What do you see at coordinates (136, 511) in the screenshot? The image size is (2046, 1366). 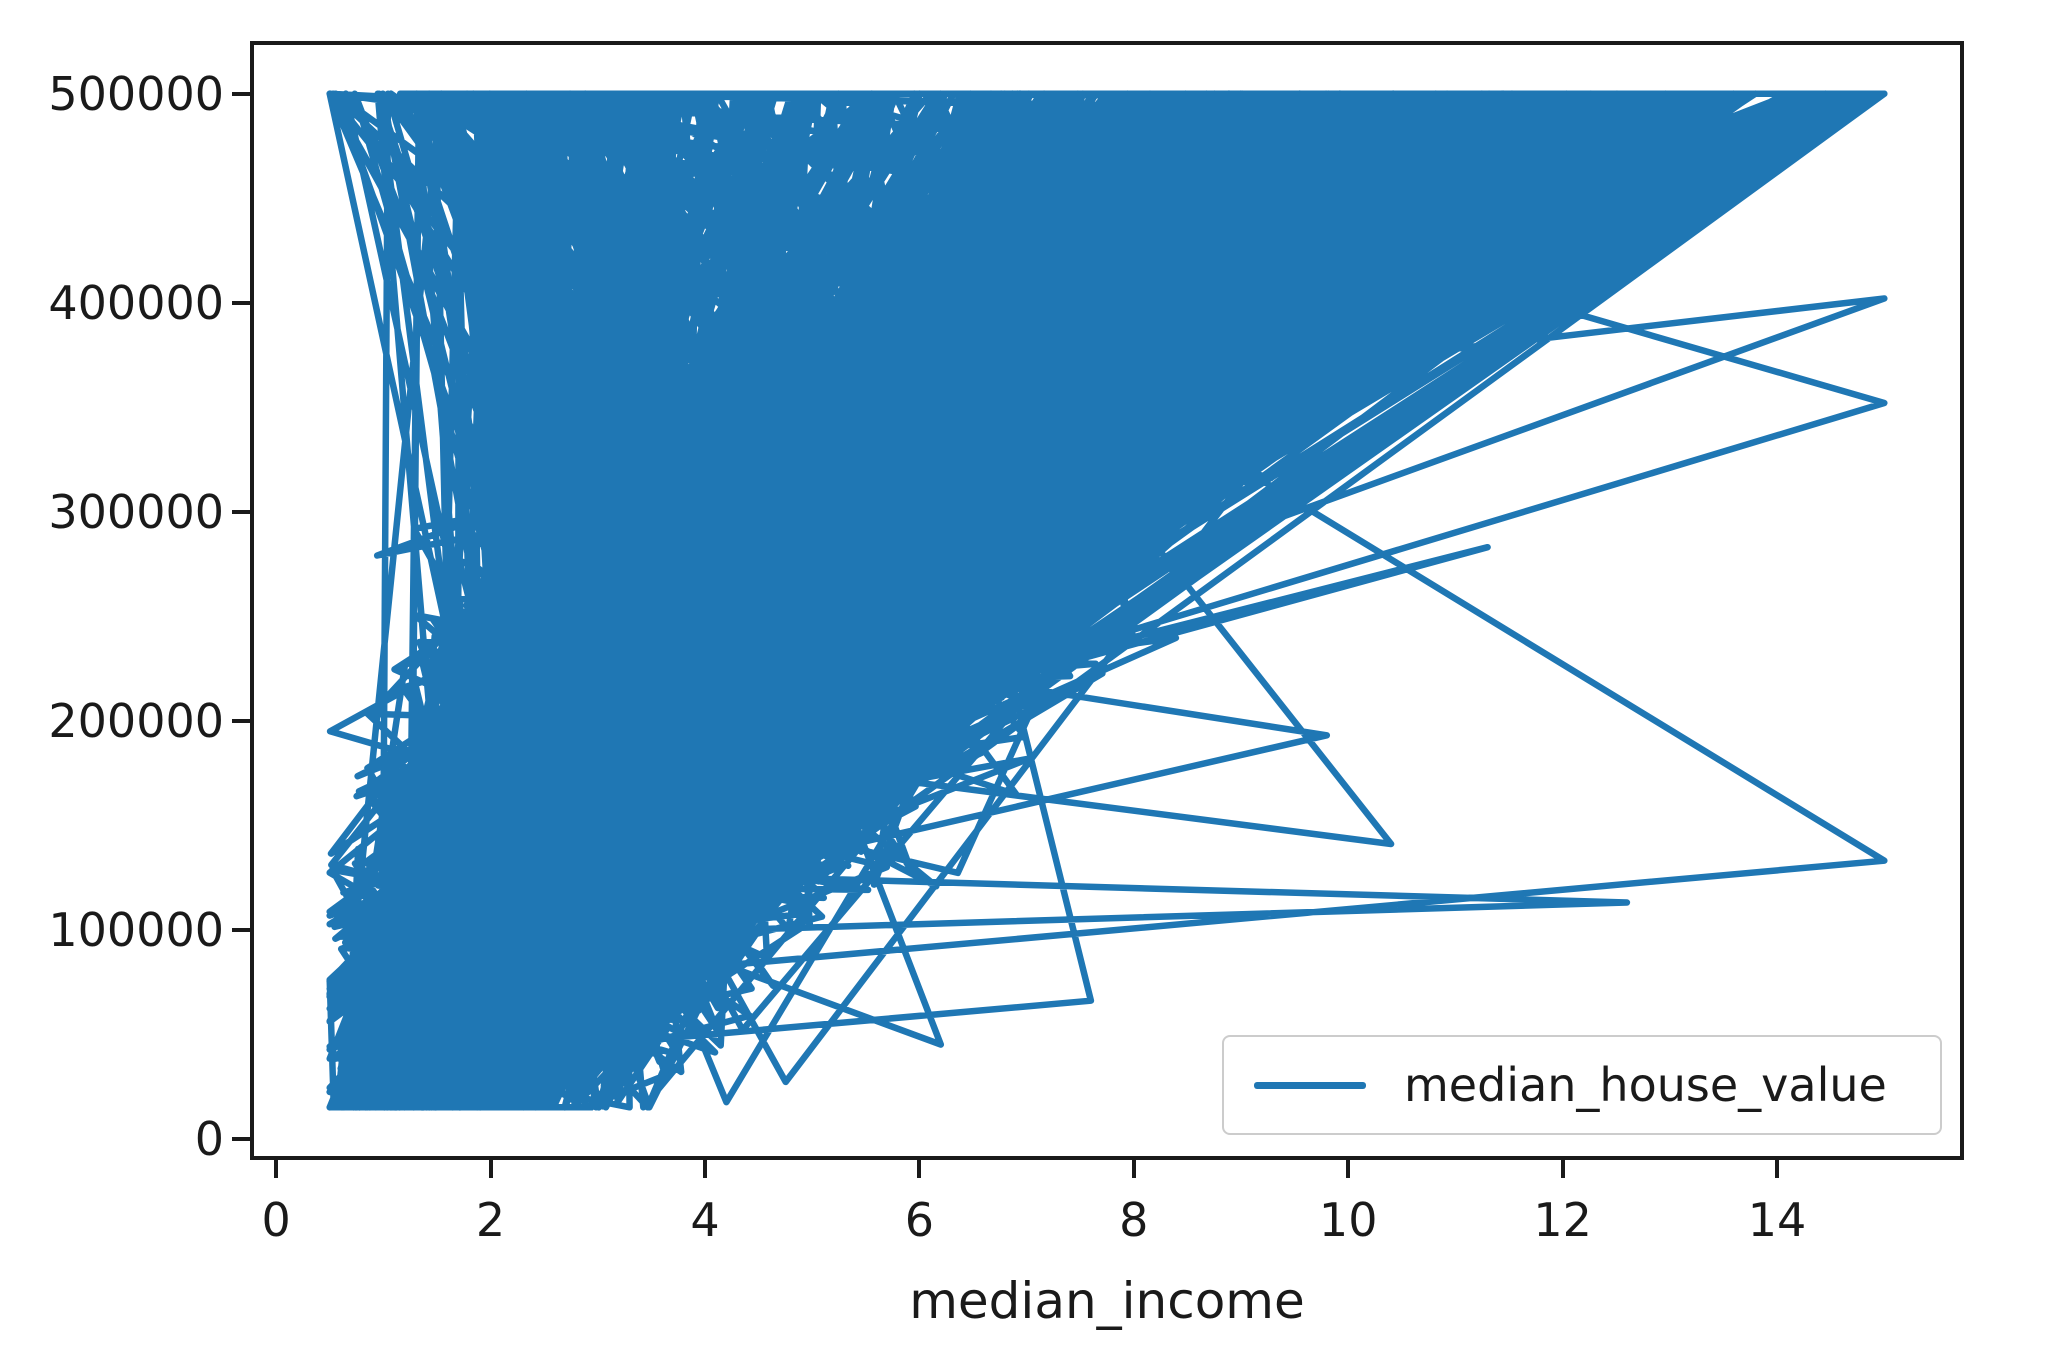 I see `y-tick-label: 300000` at bounding box center [136, 511].